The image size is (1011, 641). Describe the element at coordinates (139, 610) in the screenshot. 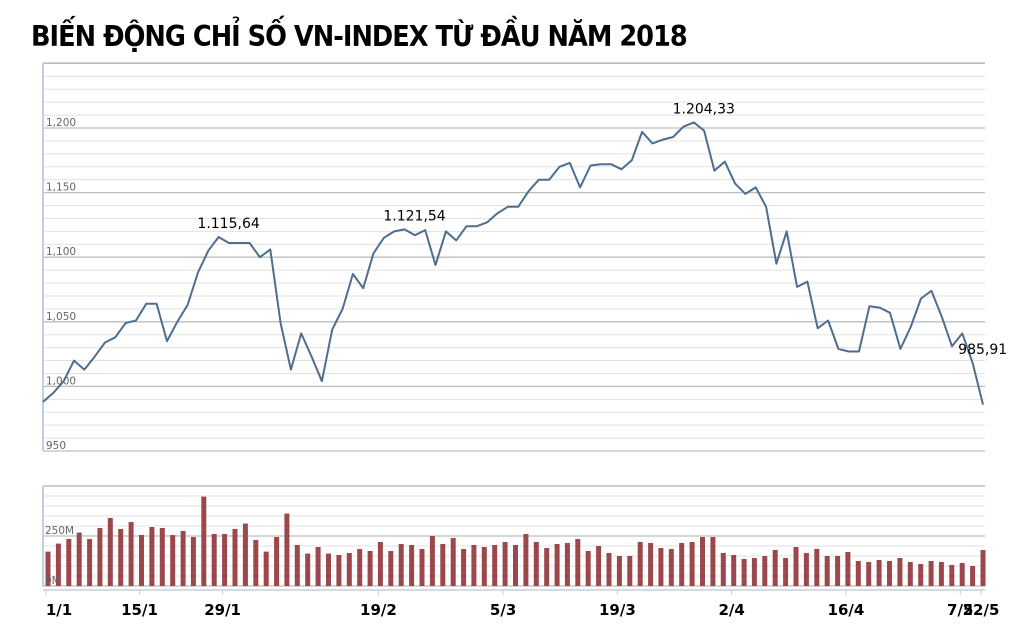

I see `x-tick-label: 15/1` at that location.